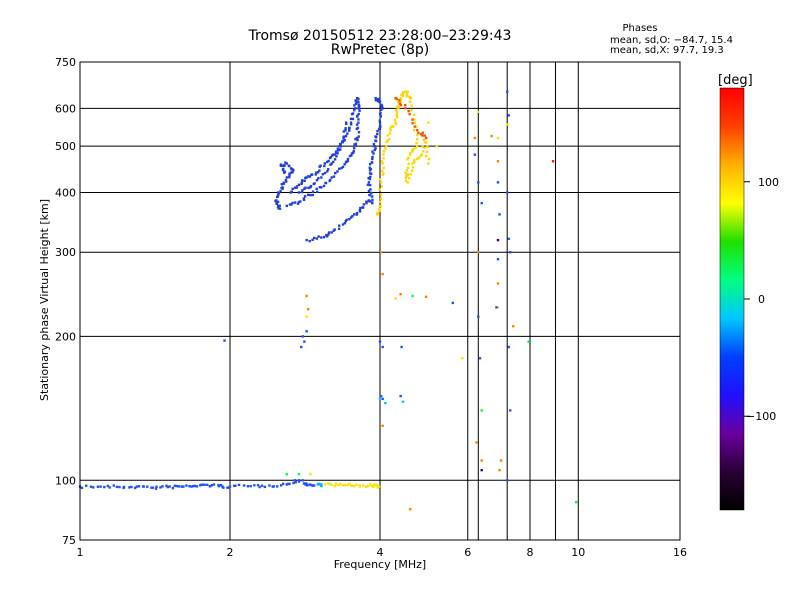 The width and height of the screenshot is (800, 600). Describe the element at coordinates (578, 552) in the screenshot. I see `x-tick-label: 10` at that location.